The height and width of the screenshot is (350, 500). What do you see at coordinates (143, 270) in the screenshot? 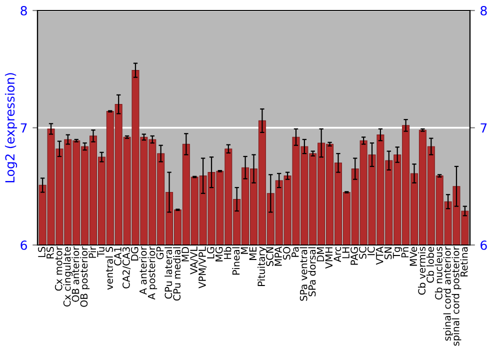
I see `x-tick-label: A anterior` at bounding box center [143, 270].